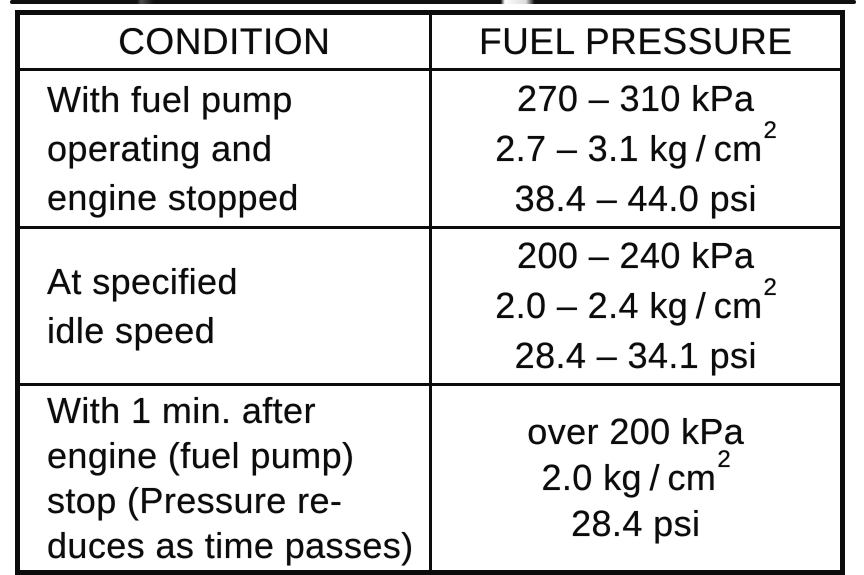 The width and height of the screenshot is (864, 575). I want to click on pressure-psi-value: 28.4 – 34.1 psi, so click(635, 355).